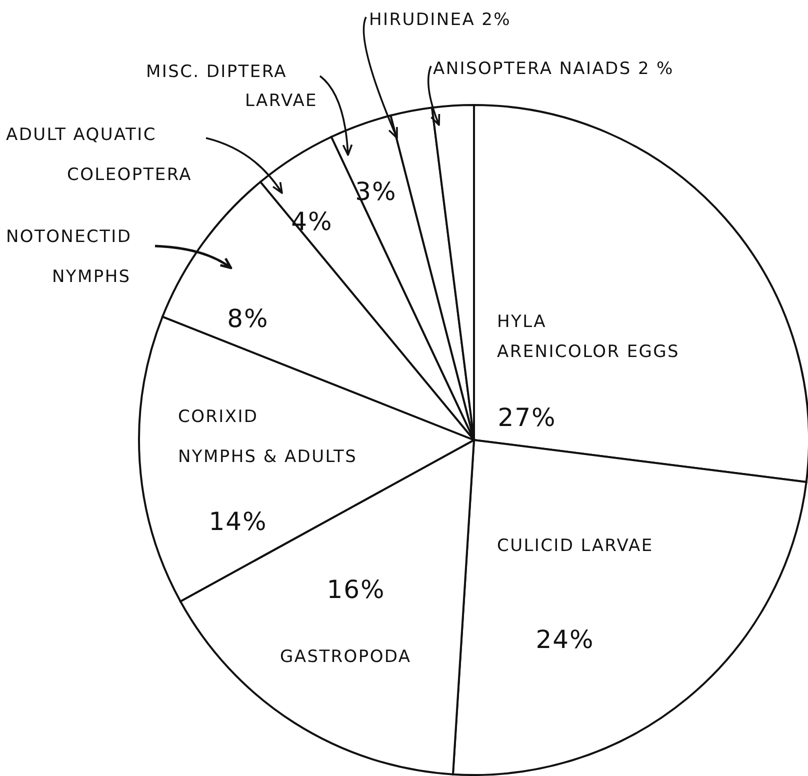 This screenshot has width=808, height=776. Describe the element at coordinates (553, 69) in the screenshot. I see `slice-label: ANISOPTERA NAIADS 2 %` at that location.